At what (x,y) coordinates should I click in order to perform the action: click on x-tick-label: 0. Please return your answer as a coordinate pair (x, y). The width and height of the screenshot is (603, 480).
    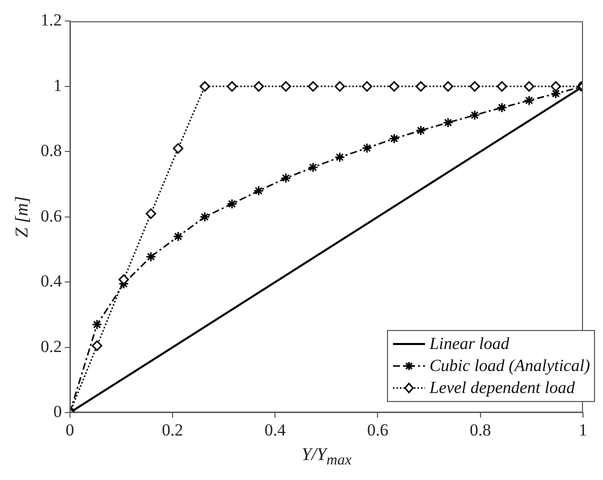
    Looking at the image, I should click on (70, 430).